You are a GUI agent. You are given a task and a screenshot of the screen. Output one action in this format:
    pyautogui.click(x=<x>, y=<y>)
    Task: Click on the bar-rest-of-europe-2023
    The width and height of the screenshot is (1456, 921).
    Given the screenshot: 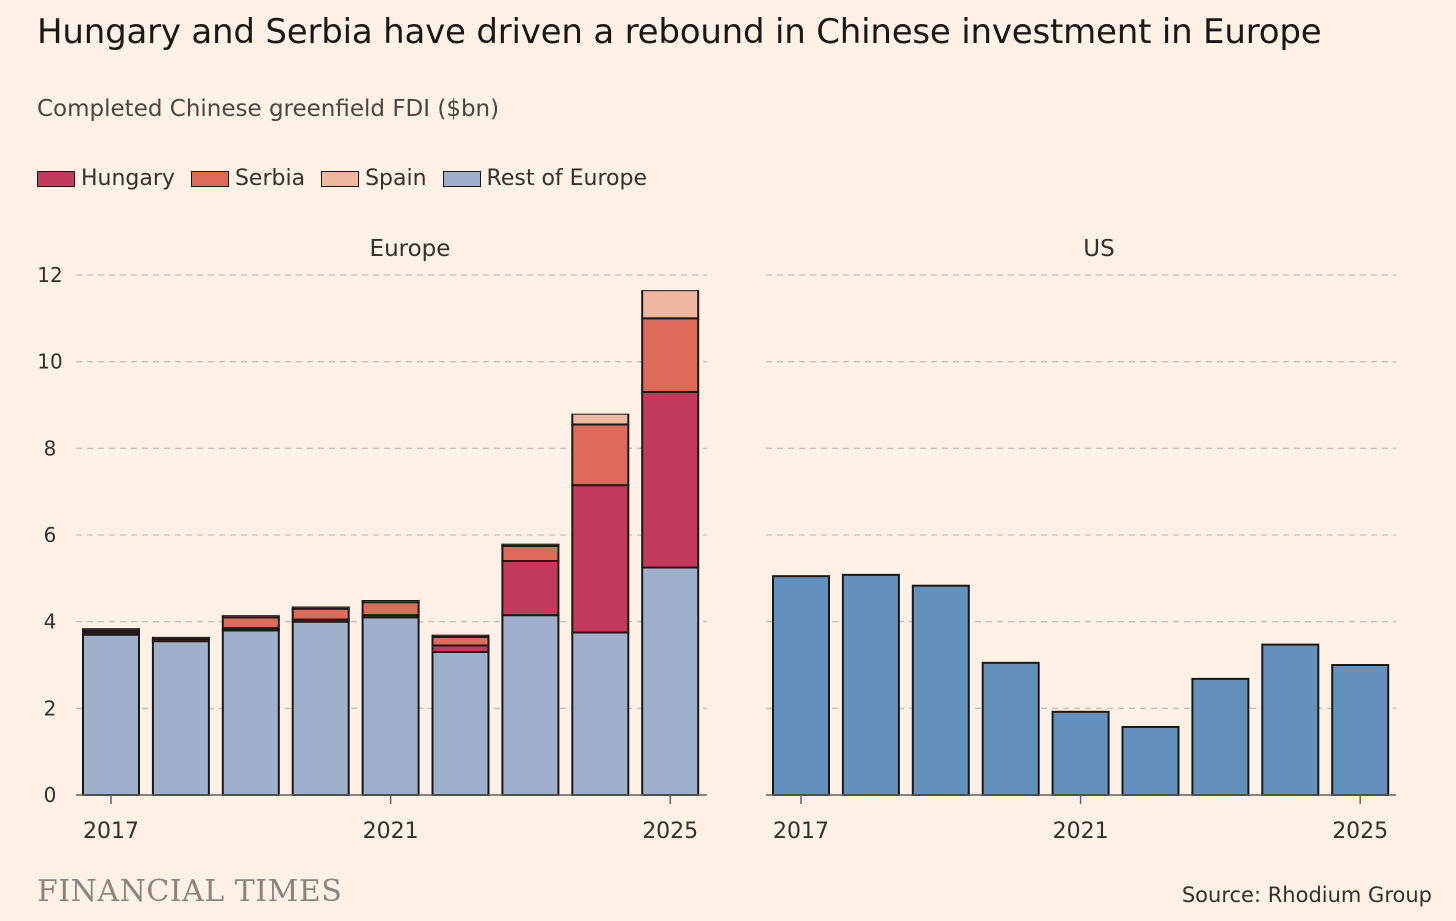 What is the action you would take?
    pyautogui.click(x=530, y=705)
    